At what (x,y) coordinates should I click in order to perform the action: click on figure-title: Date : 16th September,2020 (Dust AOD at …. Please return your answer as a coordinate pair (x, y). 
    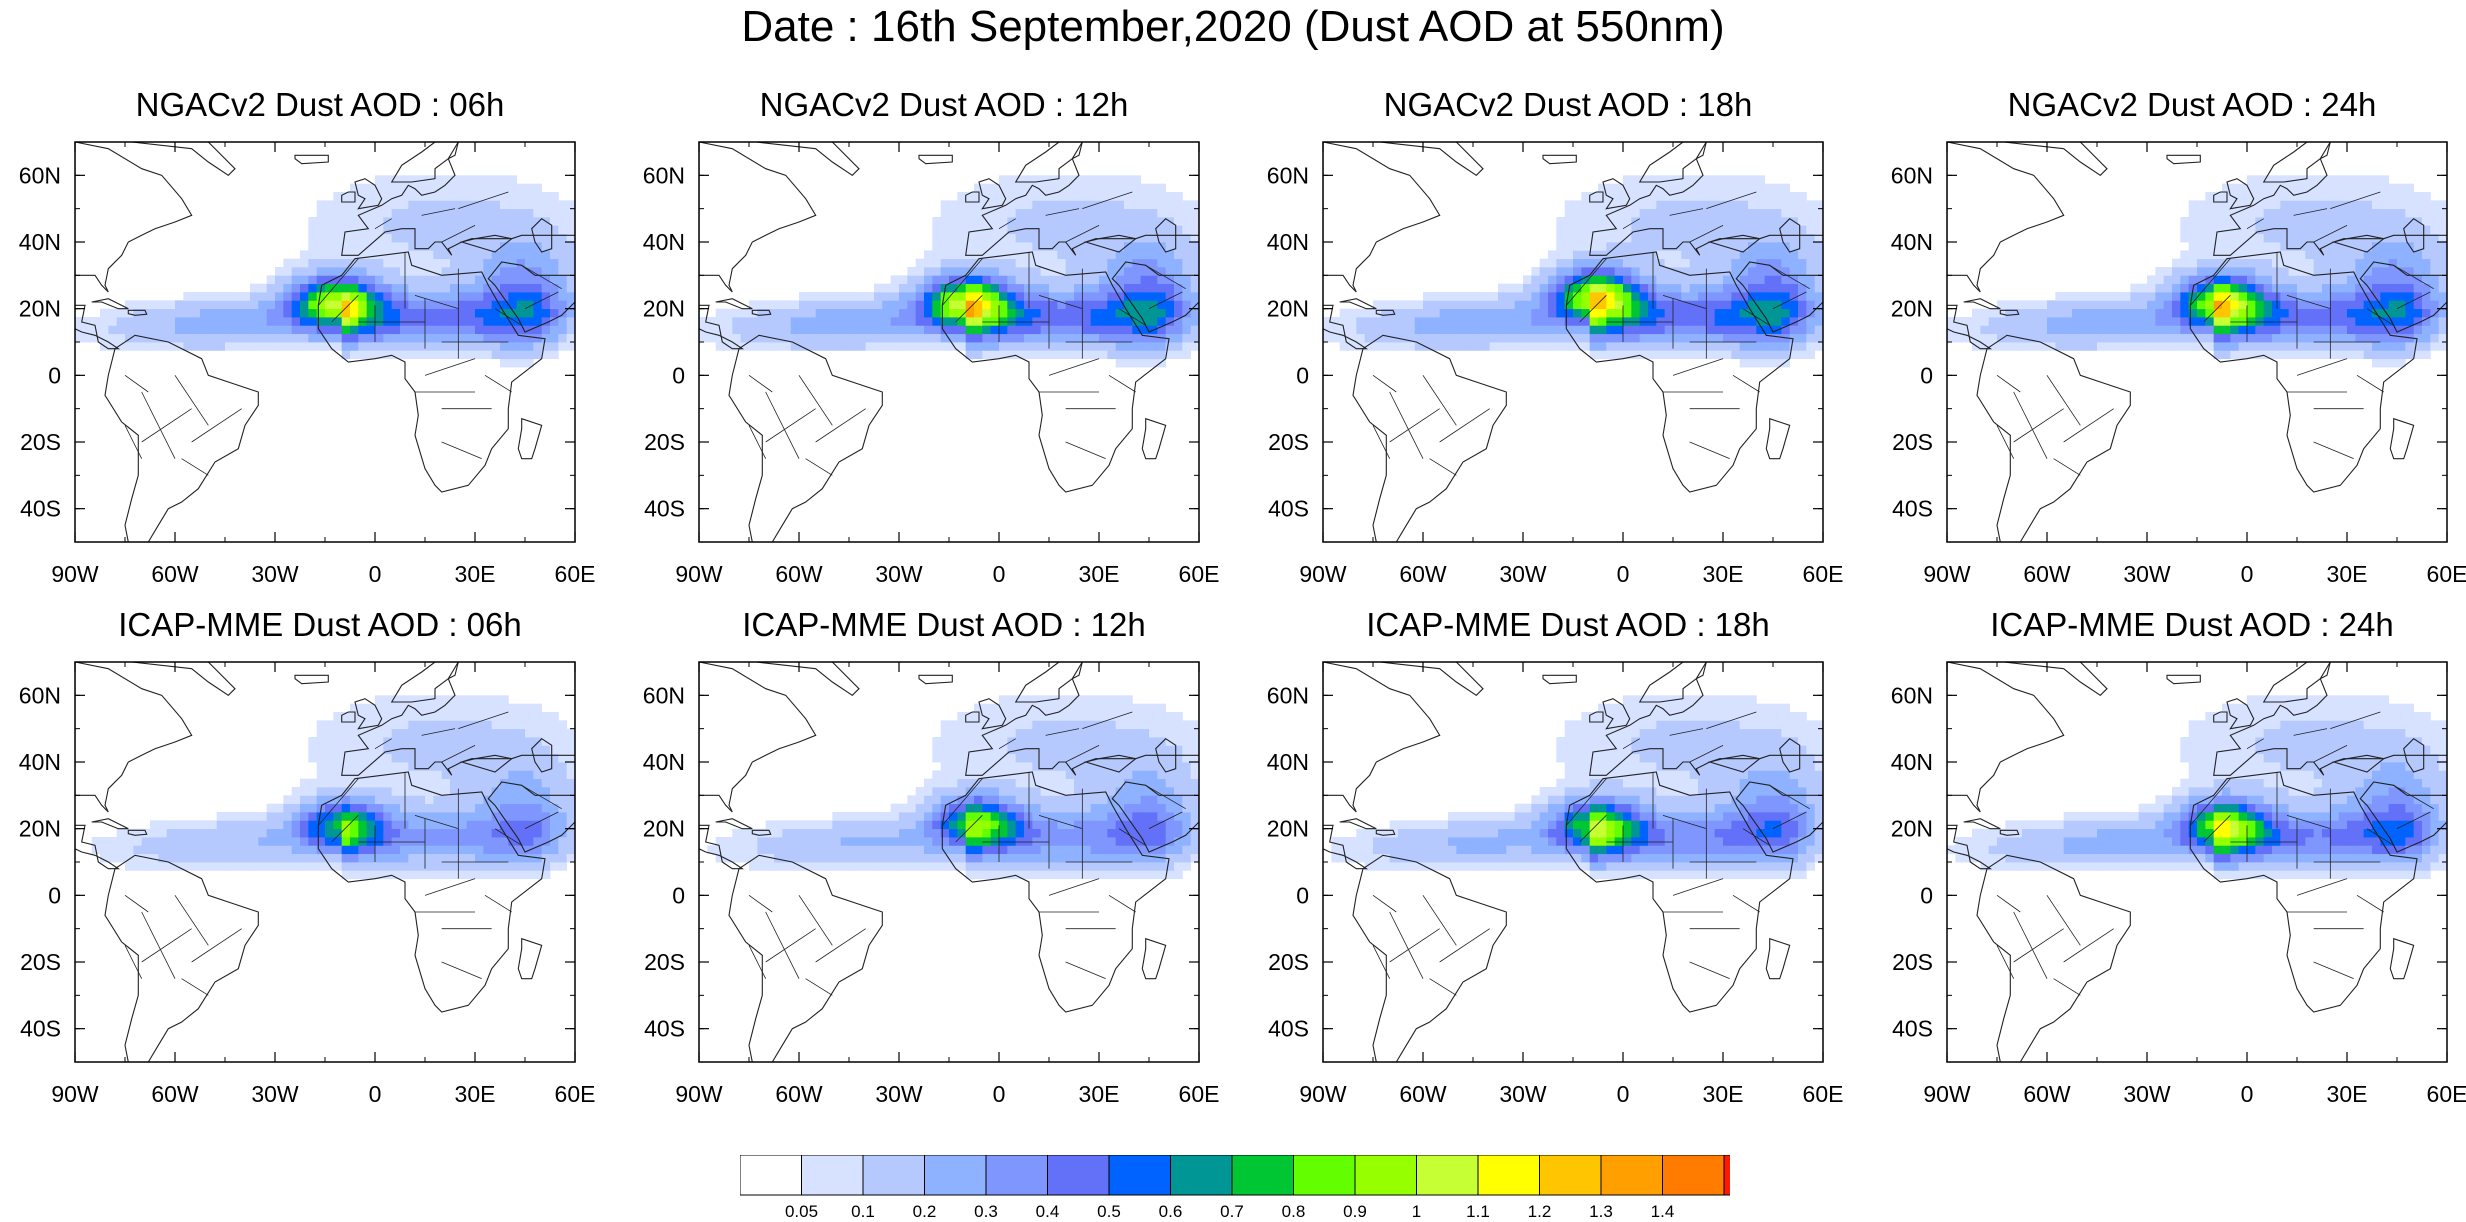
    Looking at the image, I should click on (1233, 26).